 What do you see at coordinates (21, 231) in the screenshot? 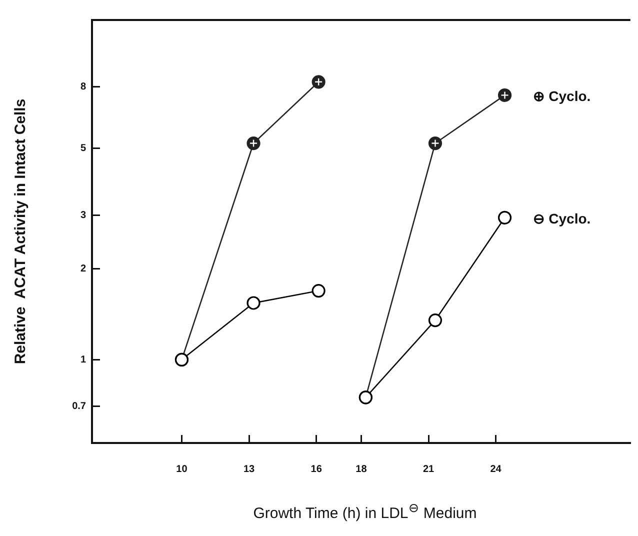
I see `y-axis-title: Relative ACAT Activity in Intact Cells` at bounding box center [21, 231].